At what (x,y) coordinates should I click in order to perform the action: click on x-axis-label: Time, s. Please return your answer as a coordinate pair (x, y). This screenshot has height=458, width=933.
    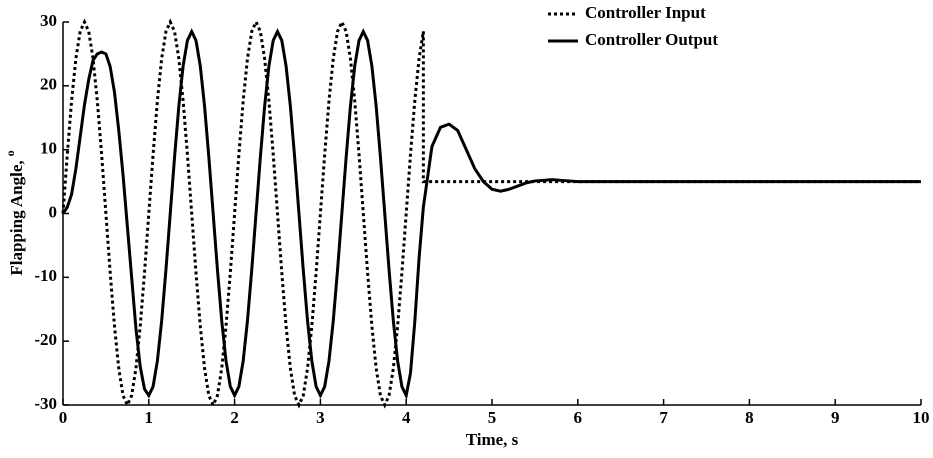
    Looking at the image, I should click on (492, 439).